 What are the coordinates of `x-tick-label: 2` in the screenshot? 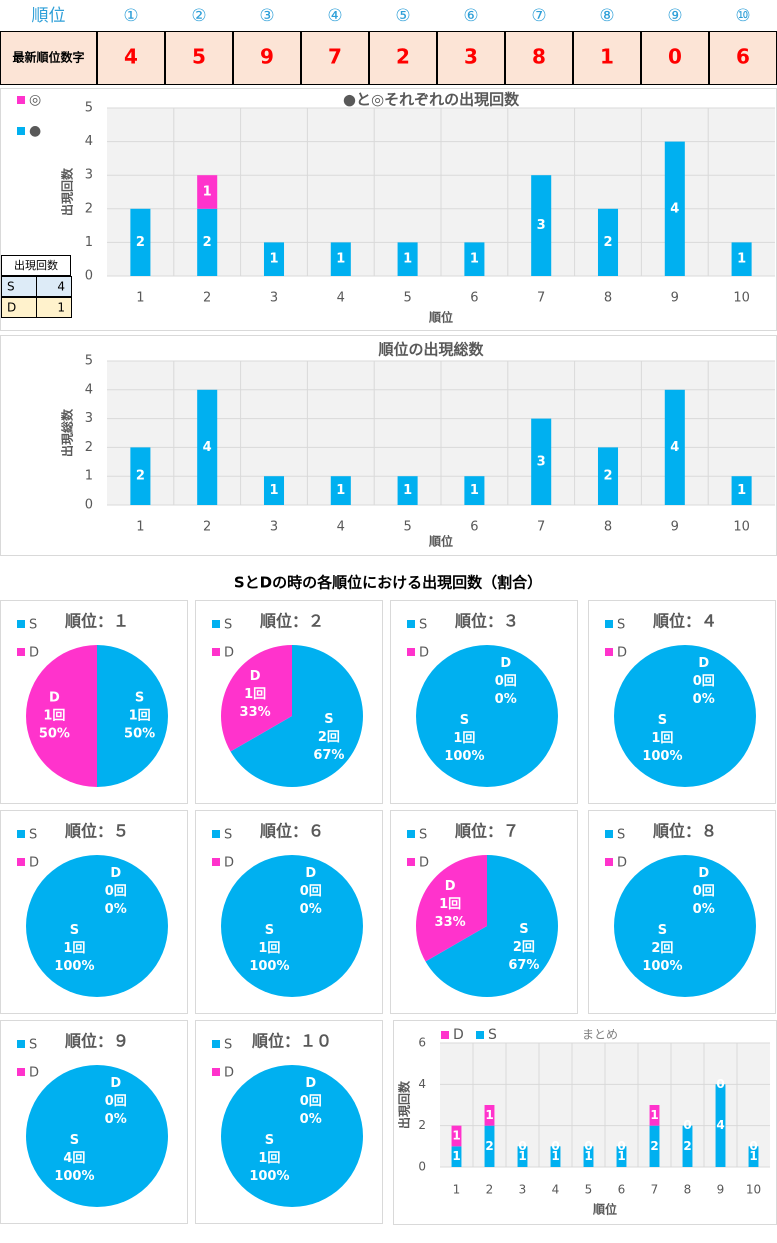 It's located at (207, 527).